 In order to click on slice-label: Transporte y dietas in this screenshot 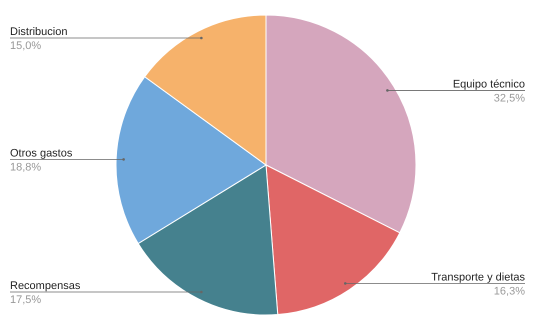, I will do `click(478, 277)`.